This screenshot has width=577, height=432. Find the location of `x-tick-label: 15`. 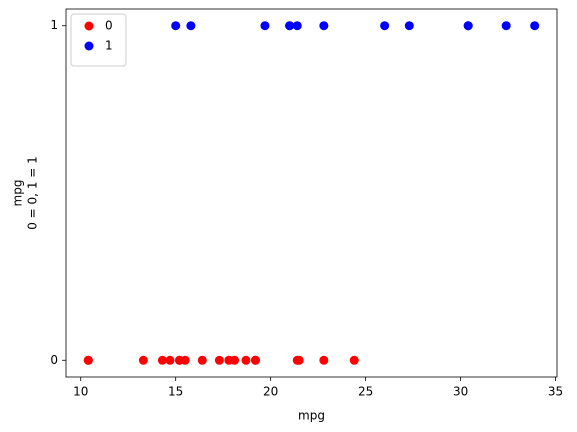

x-tick-label: 15 is located at coordinates (175, 392).